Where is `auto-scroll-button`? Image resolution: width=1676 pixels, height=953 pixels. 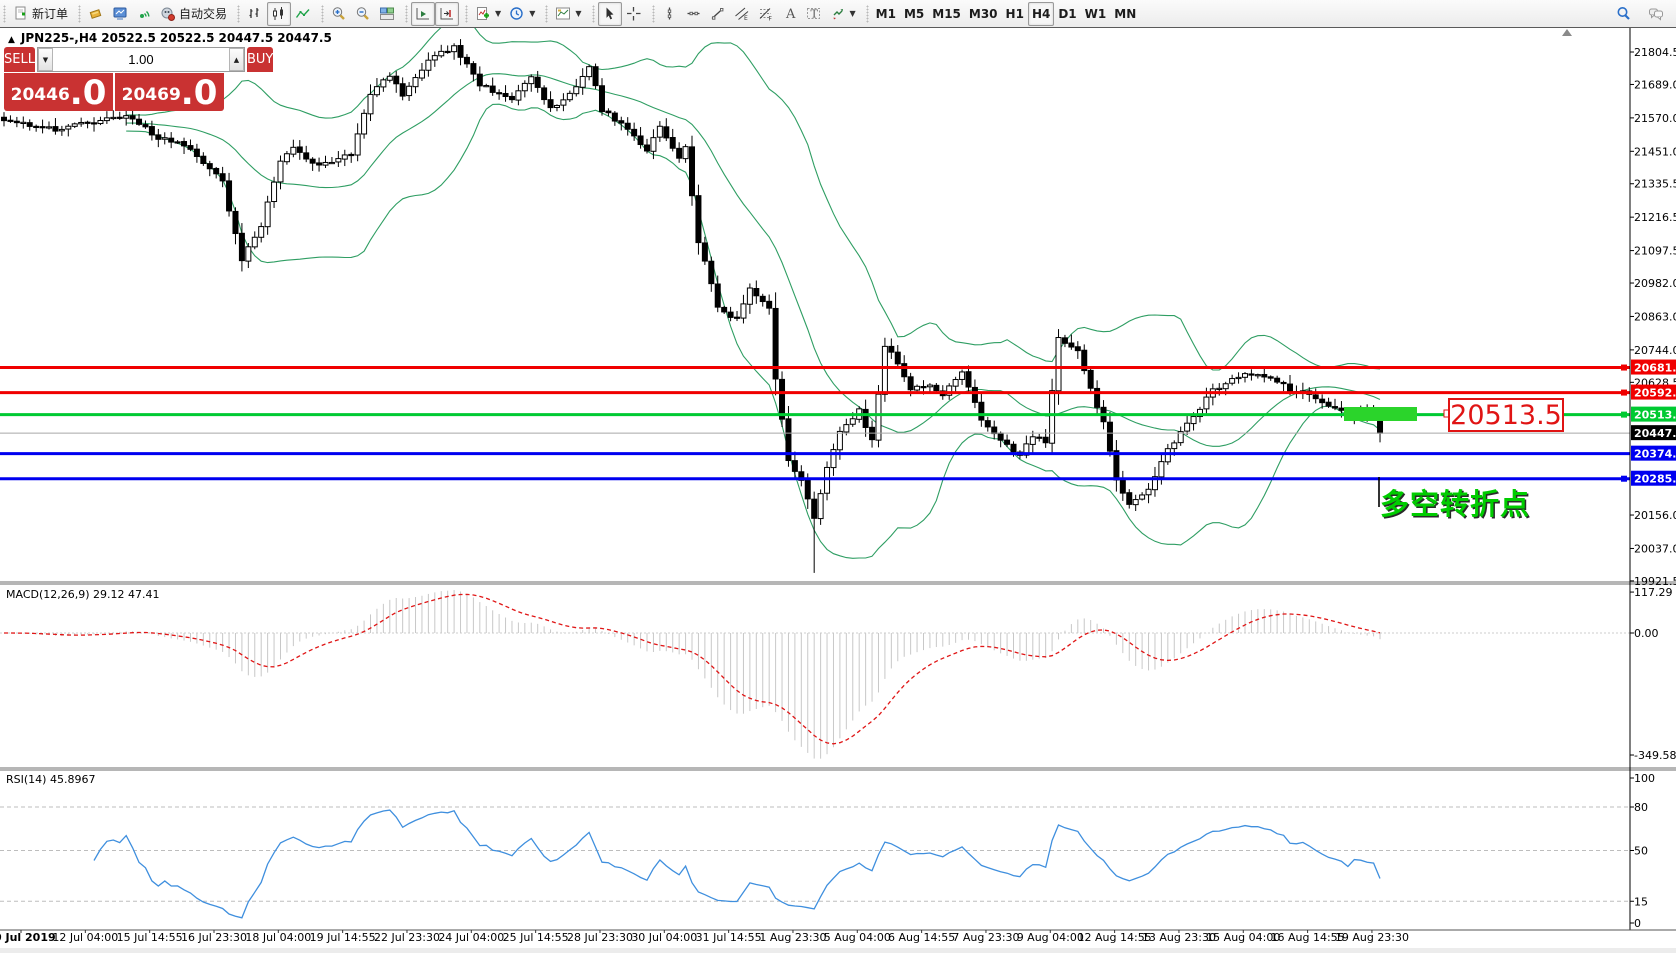 auto-scroll-button is located at coordinates (423, 13).